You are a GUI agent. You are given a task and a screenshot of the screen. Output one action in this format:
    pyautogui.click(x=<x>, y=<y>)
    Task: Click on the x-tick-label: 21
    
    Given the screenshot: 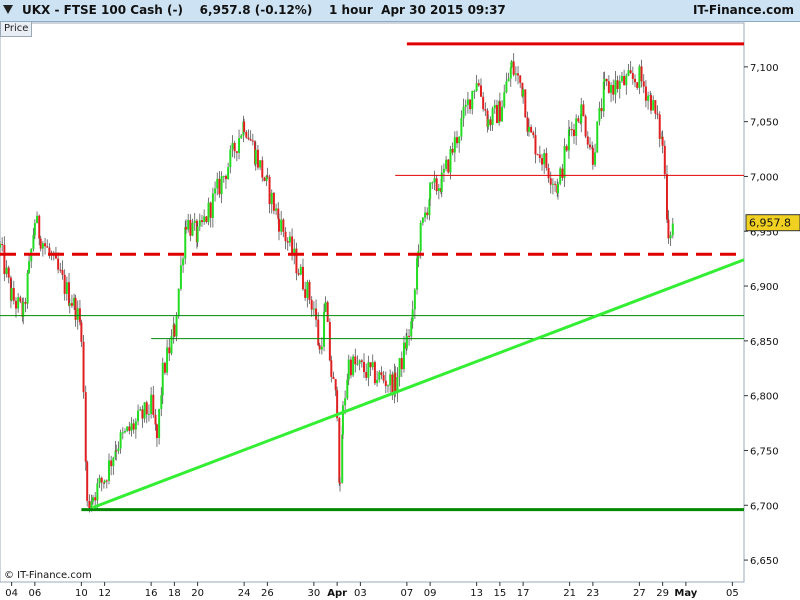 What is the action you would take?
    pyautogui.click(x=569, y=593)
    